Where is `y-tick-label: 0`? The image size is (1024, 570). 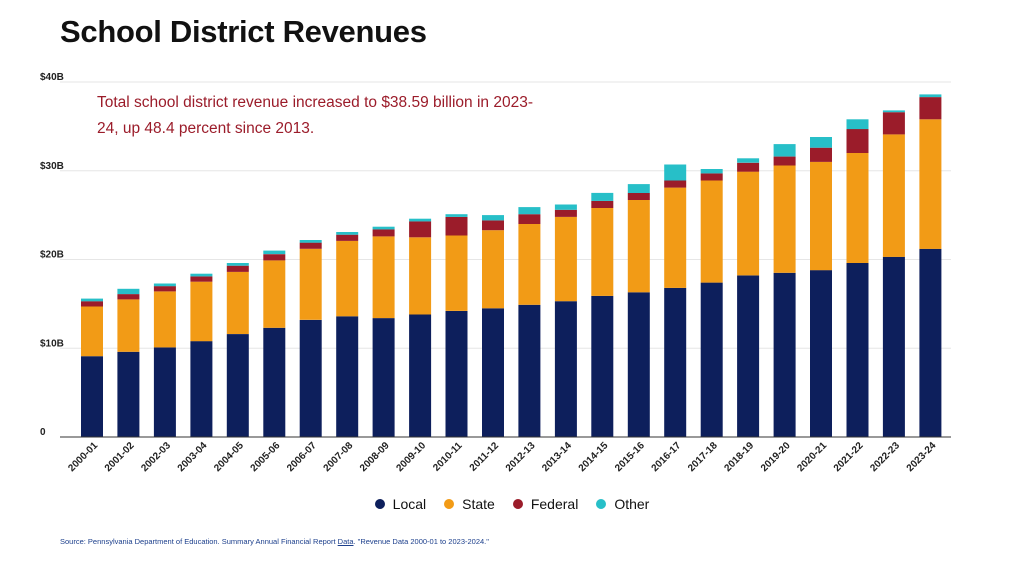 y-tick-label: 0 is located at coordinates (43, 432).